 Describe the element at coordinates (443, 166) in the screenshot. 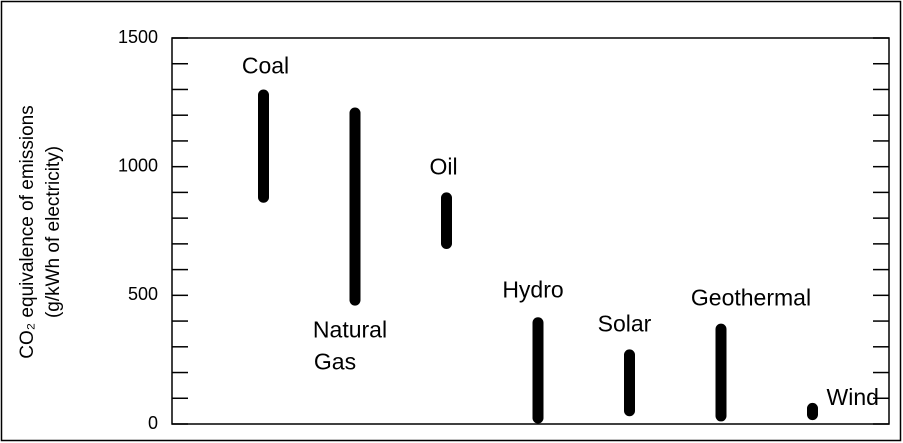

I see `category-label: Oil` at that location.